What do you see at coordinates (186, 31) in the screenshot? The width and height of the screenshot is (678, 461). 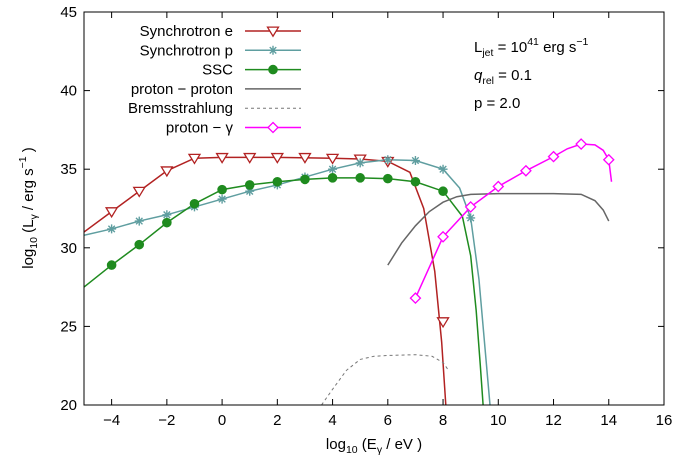 I see `legend-label: Synchrotron e` at bounding box center [186, 31].